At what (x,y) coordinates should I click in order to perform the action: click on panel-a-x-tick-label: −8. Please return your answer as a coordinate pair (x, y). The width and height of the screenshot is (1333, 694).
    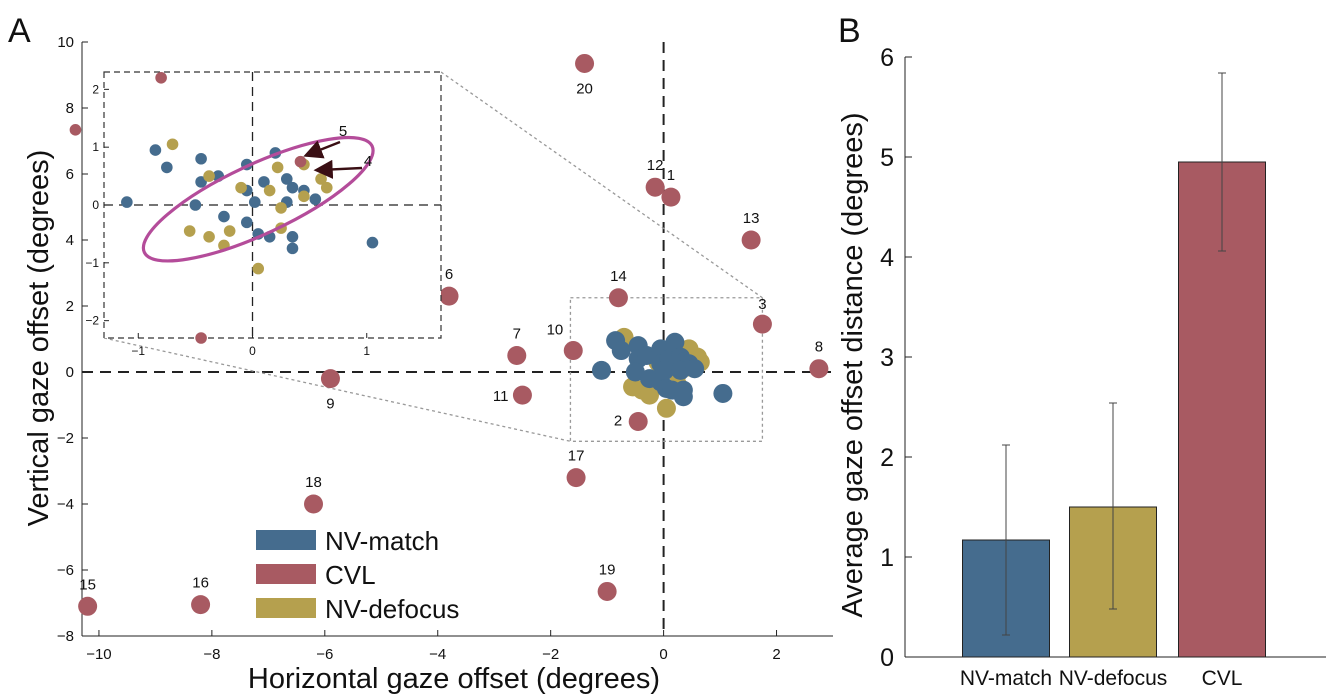
    Looking at the image, I should click on (211, 654).